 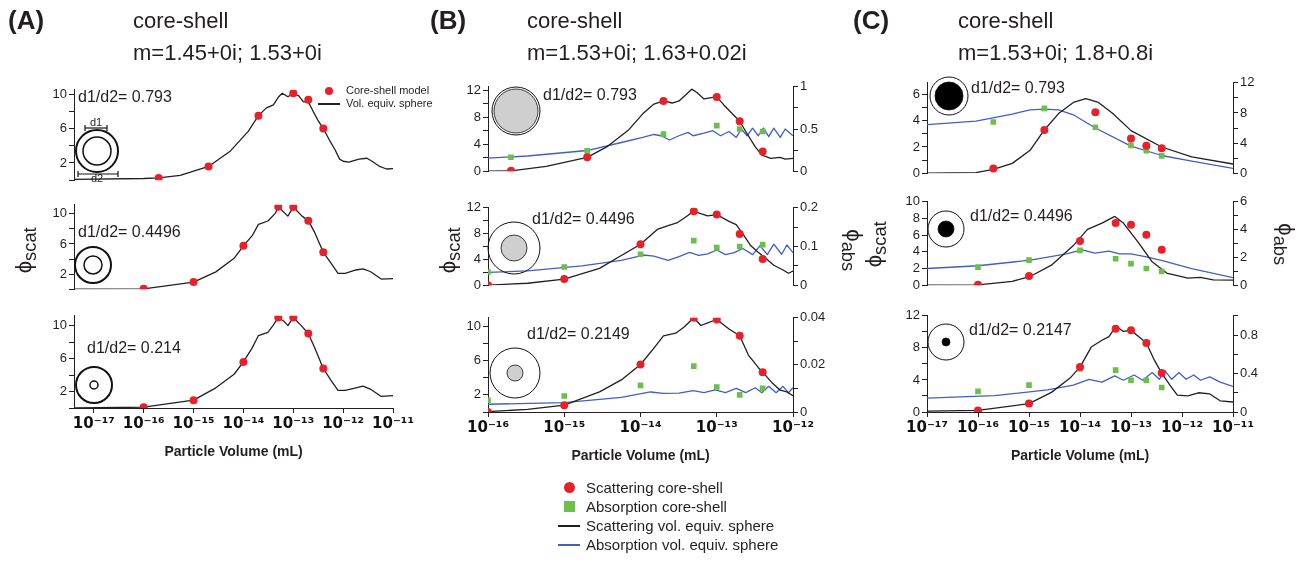 I want to click on y2-tick-label: 0.1, so click(x=809, y=246).